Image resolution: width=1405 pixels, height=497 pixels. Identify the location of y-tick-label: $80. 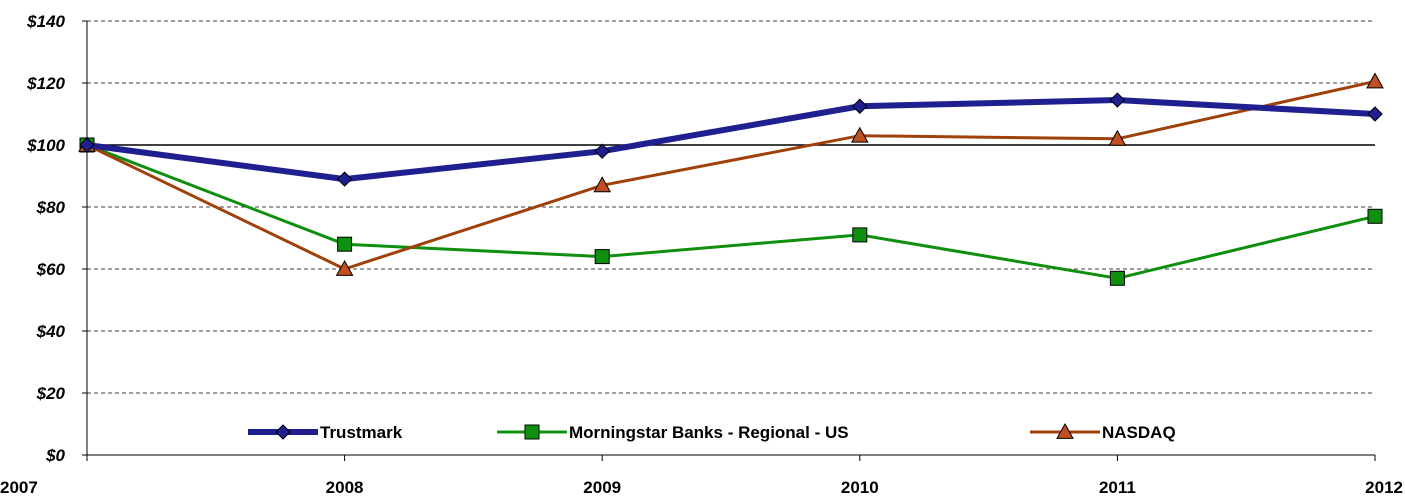
(51, 207).